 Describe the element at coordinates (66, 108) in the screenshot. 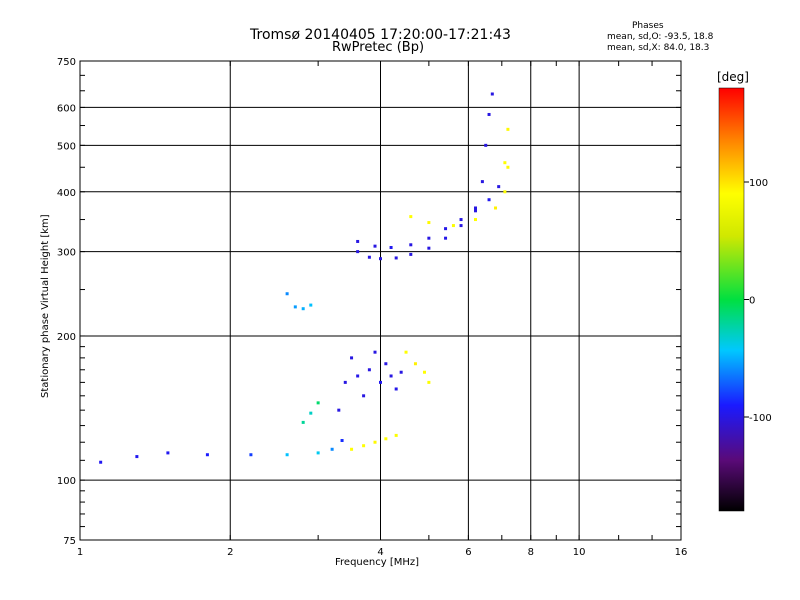

I see `y-tick-label: 600` at that location.